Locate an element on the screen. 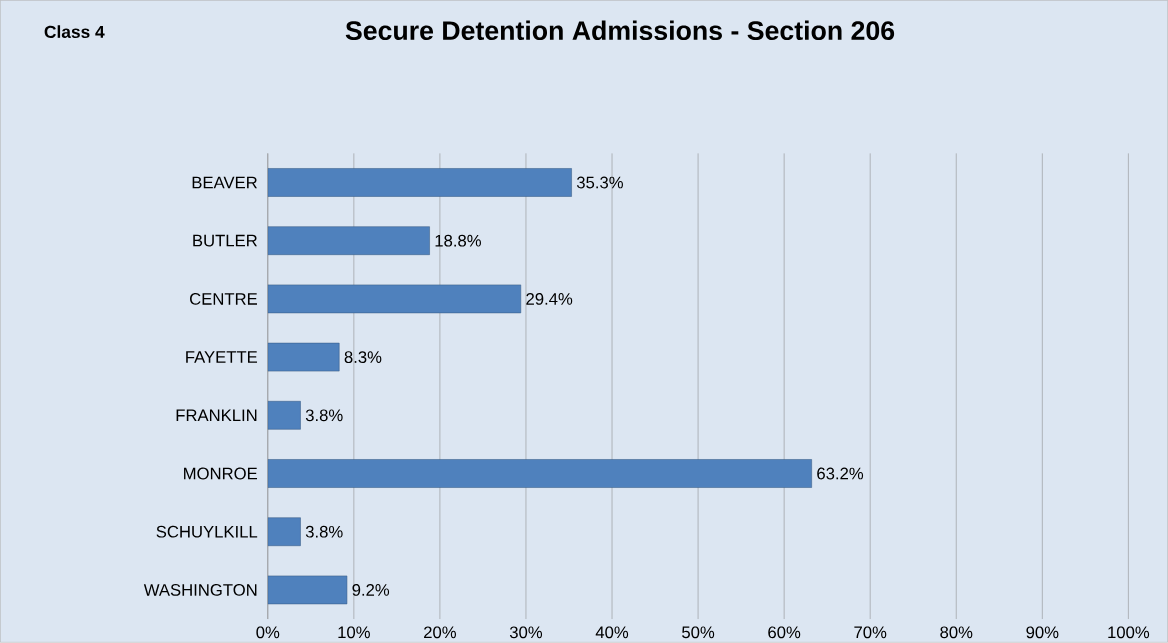  text: Class 4 is located at coordinates (74, 32).